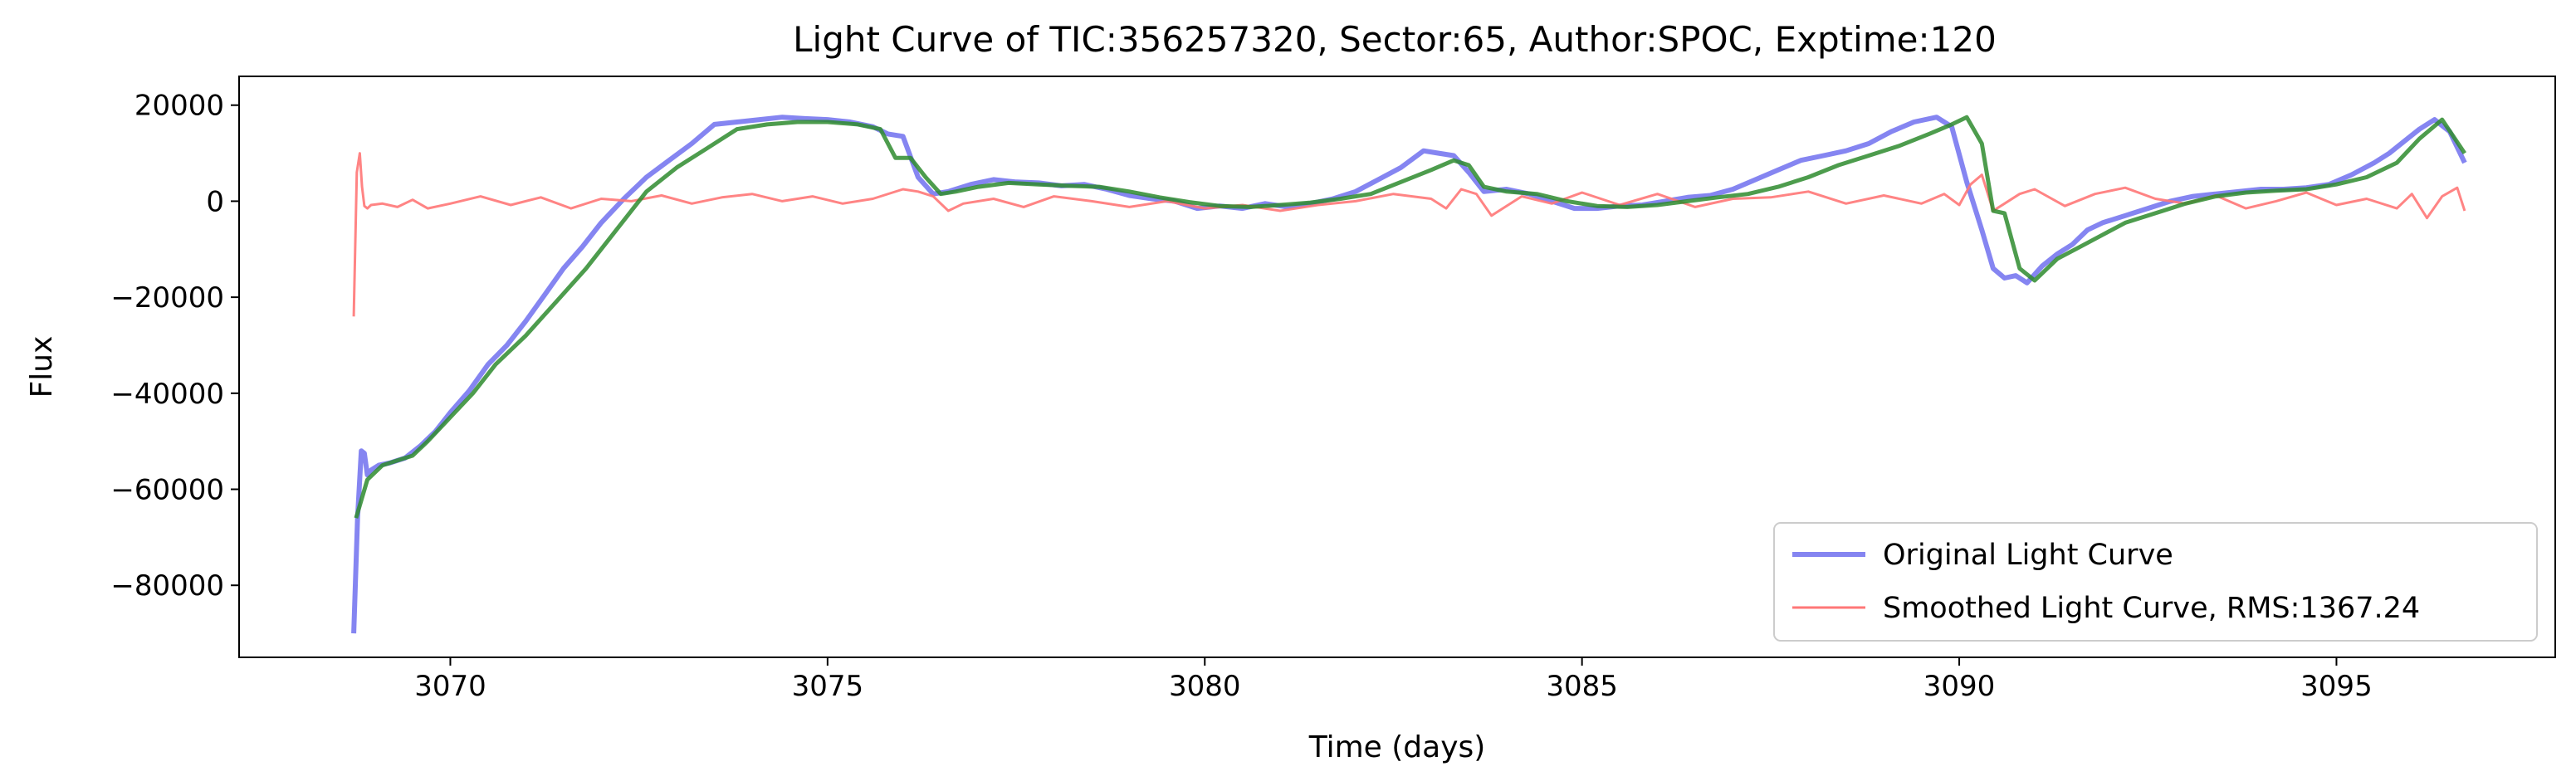  I want to click on y-tick-label: 20000, so click(179, 106).